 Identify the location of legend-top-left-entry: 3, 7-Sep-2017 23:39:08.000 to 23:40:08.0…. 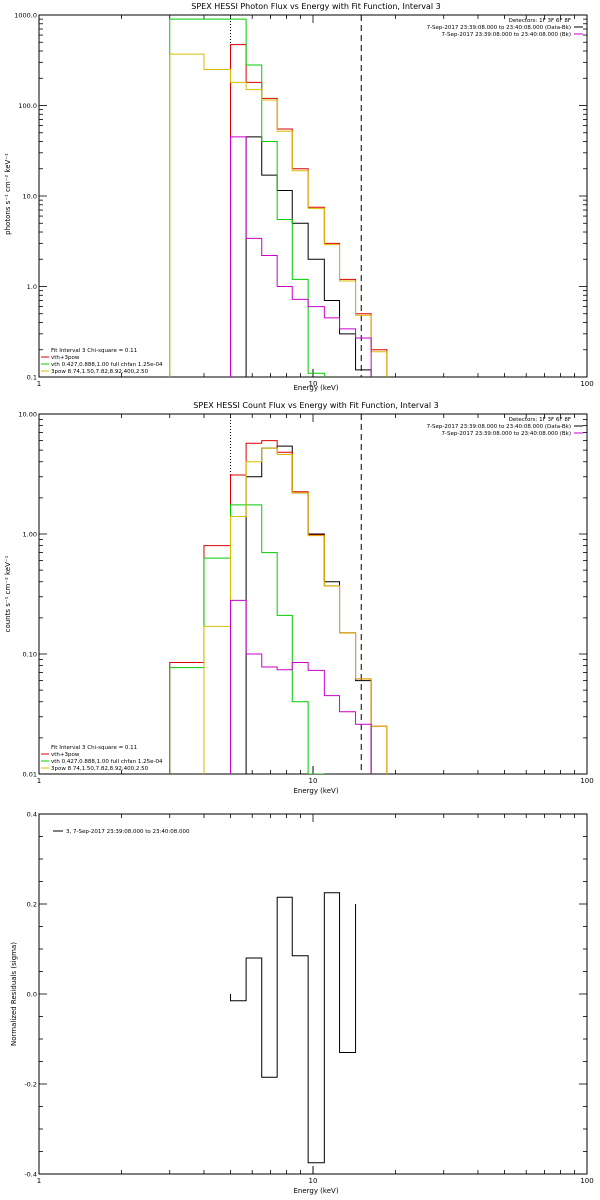
(128, 832).